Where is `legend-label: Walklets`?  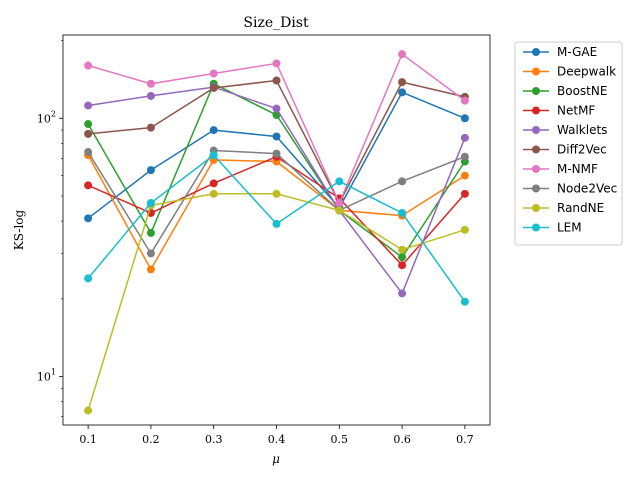
legend-label: Walklets is located at coordinates (582, 130).